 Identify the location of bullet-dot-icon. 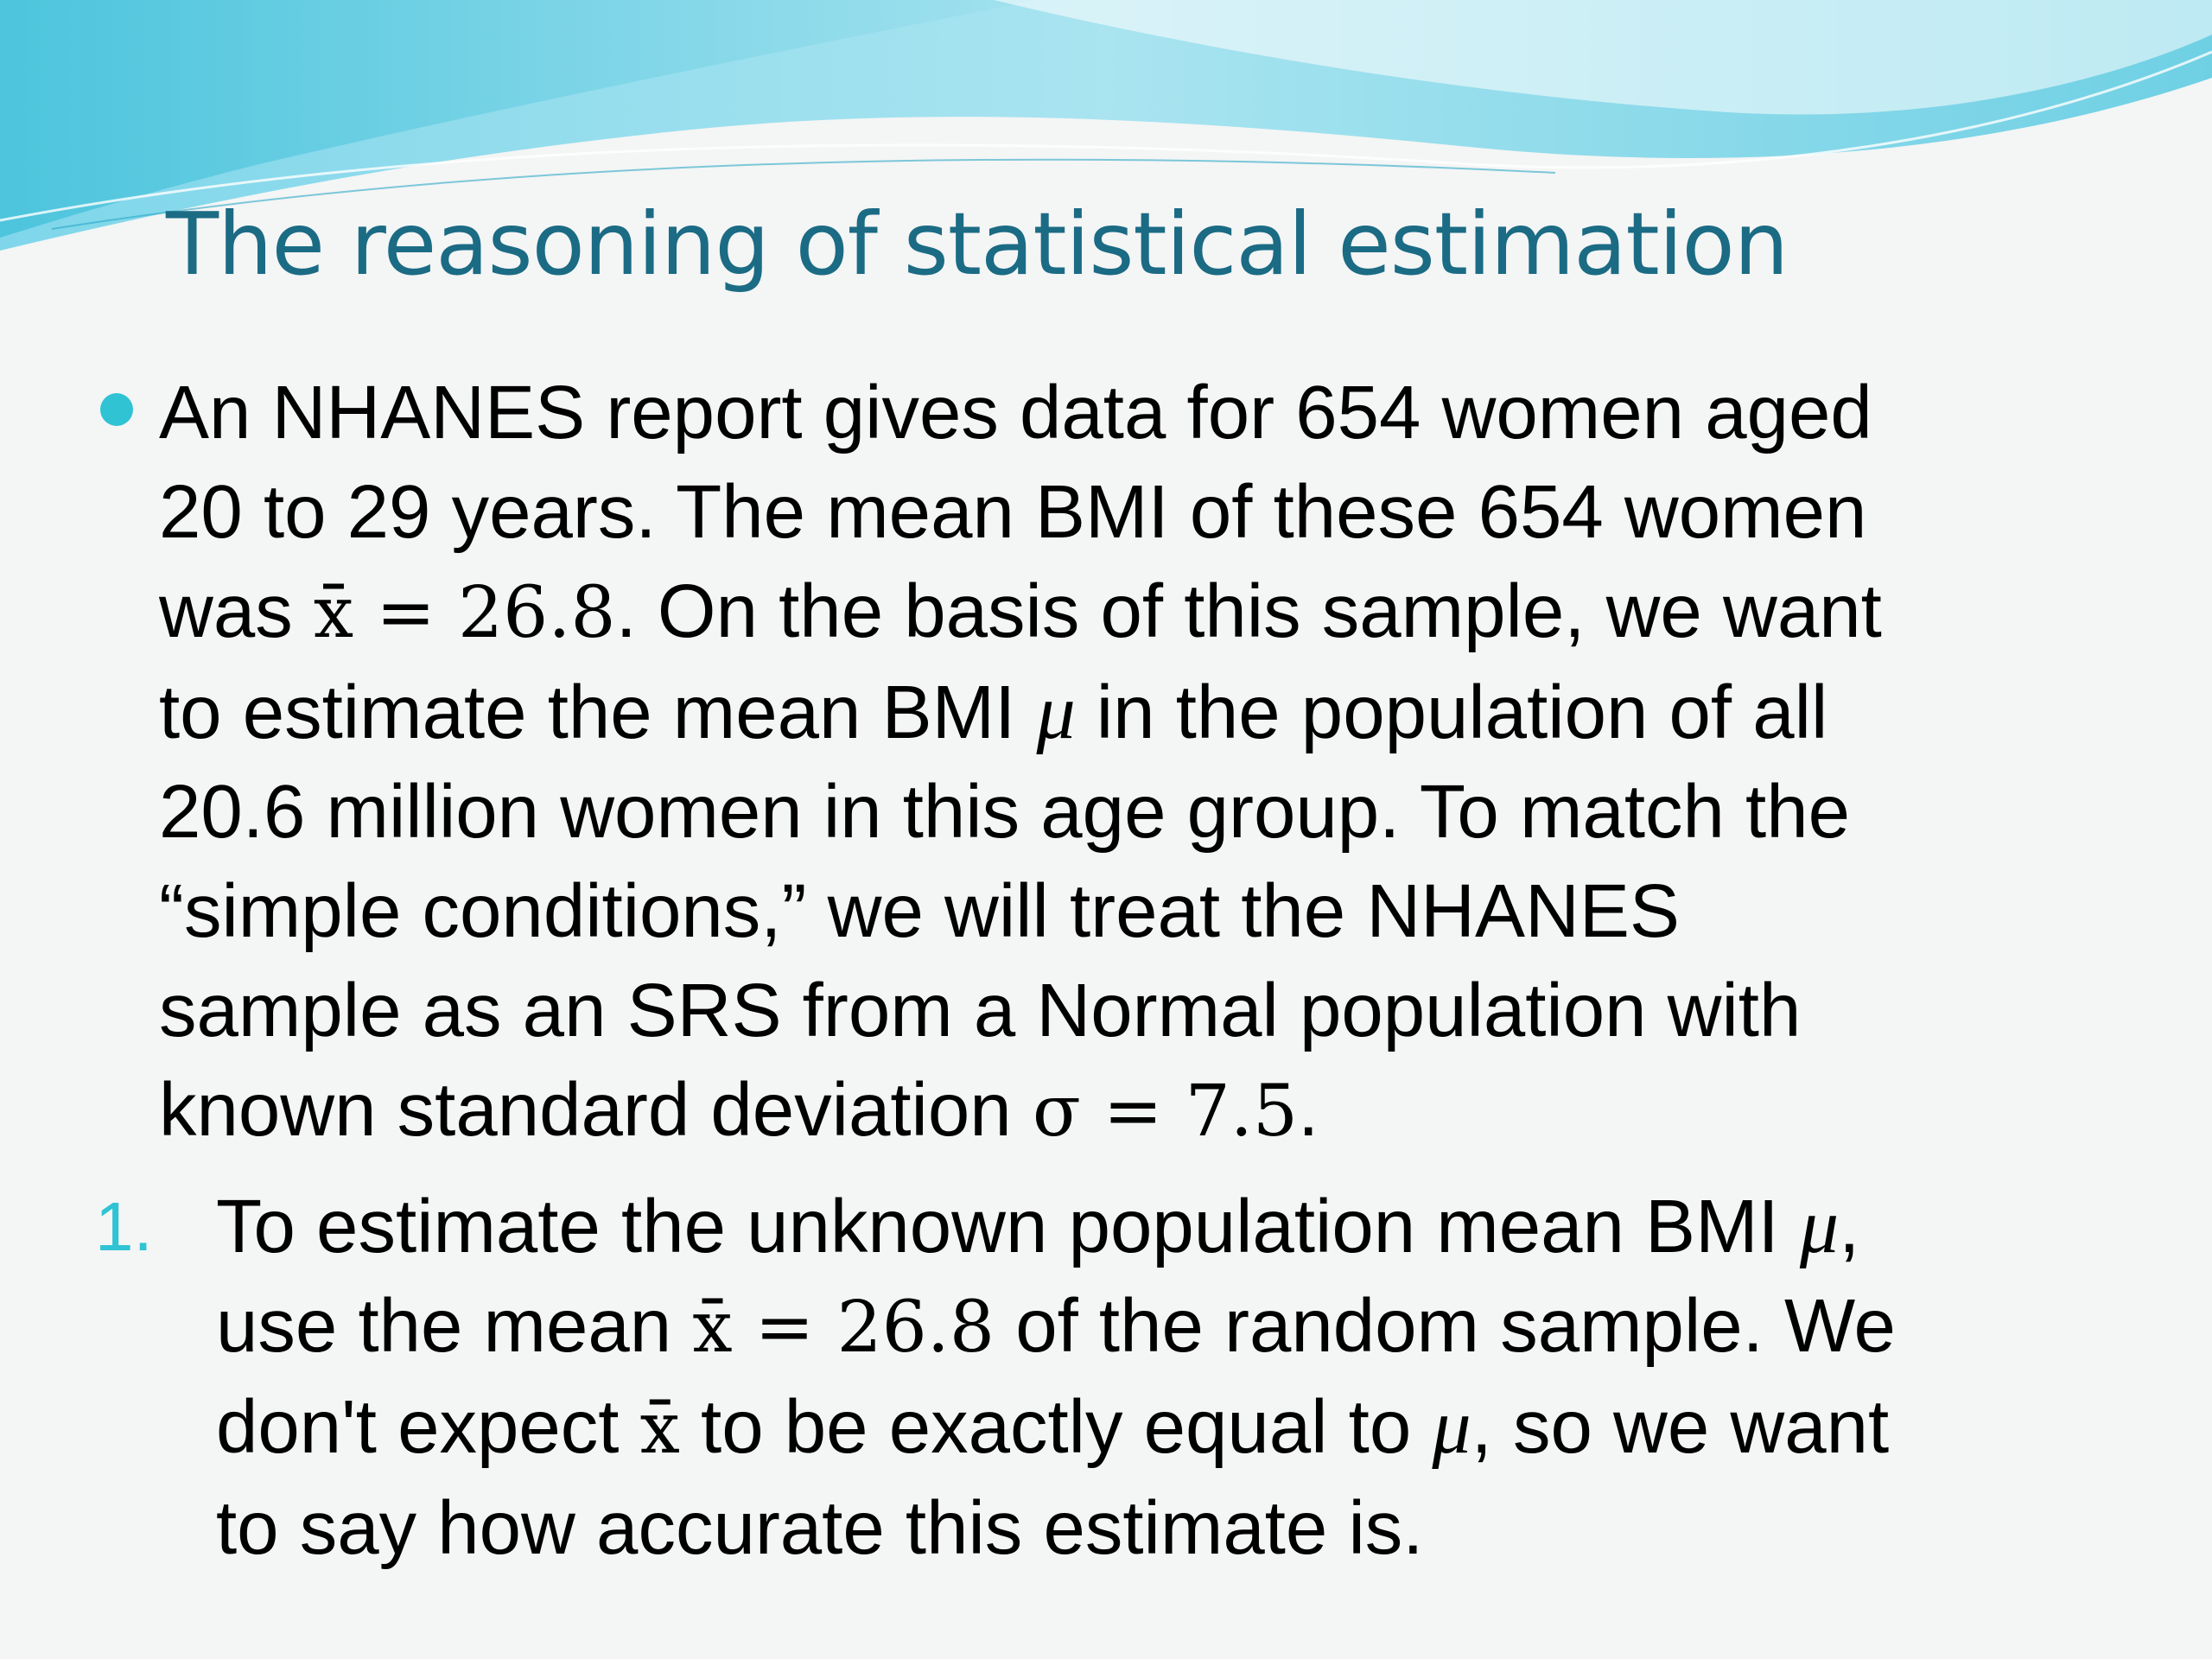
(116, 409).